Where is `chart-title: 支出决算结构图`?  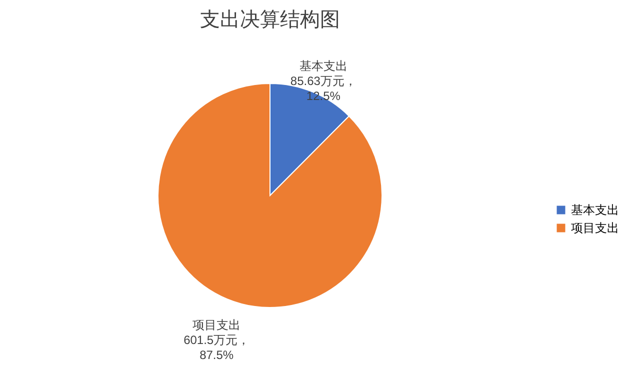 chart-title: 支出决算结构图 is located at coordinates (270, 20).